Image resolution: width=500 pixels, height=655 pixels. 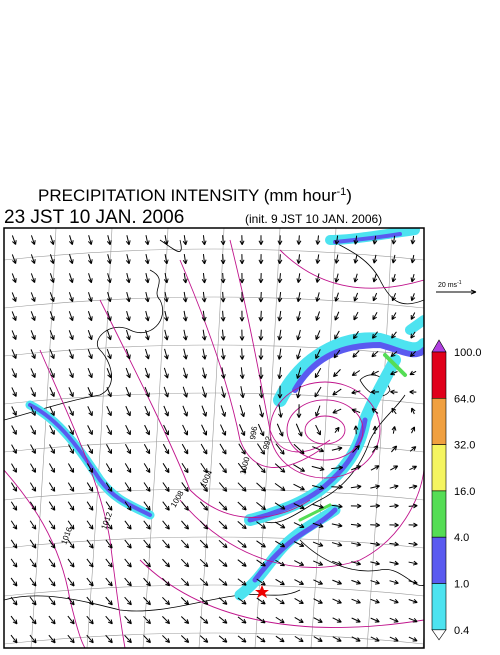 What do you see at coordinates (195, 195) in the screenshot?
I see `title: PRECIPITATION INTENSITY (mm hour-1)` at bounding box center [195, 195].